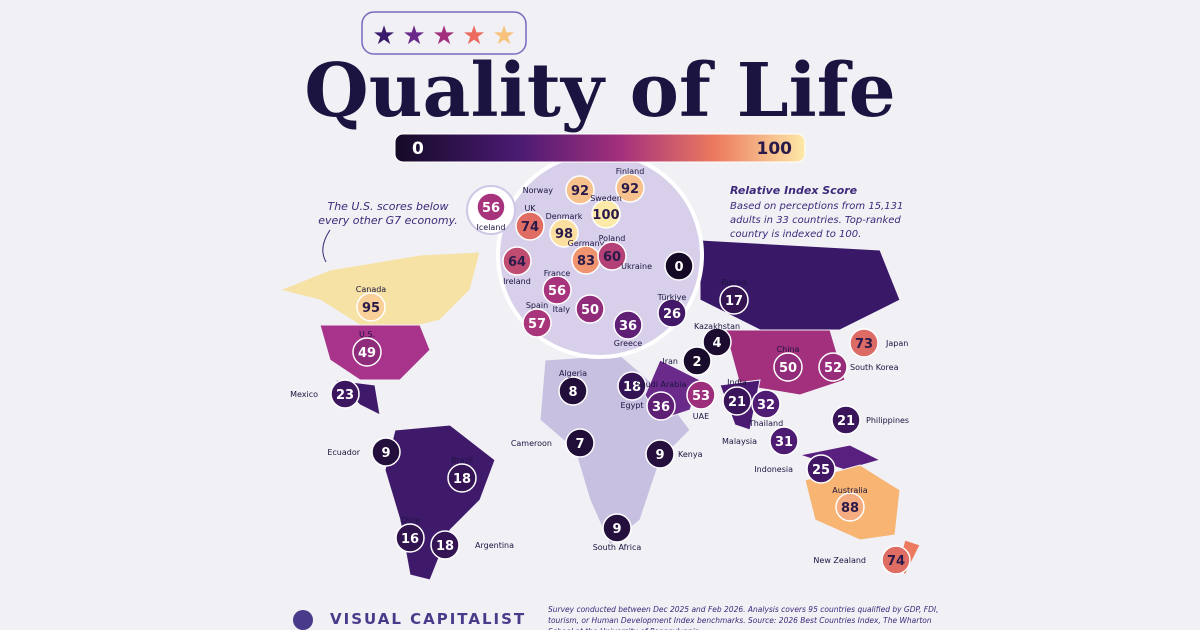 This screenshot has width=1200, height=630. Describe the element at coordinates (586, 261) in the screenshot. I see `score-label: 83` at that location.